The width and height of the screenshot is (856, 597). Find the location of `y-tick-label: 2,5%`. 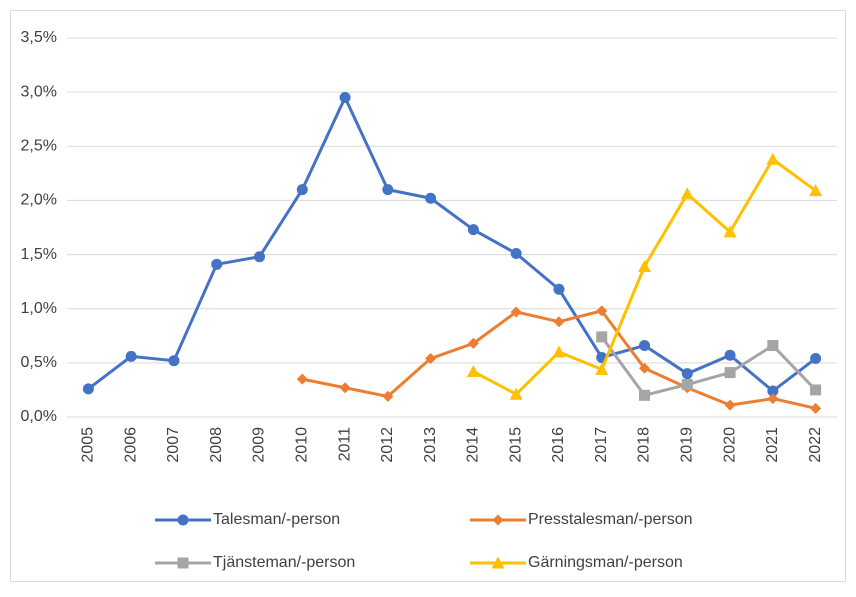

y-tick-label: 2,5% is located at coordinates (39, 146).